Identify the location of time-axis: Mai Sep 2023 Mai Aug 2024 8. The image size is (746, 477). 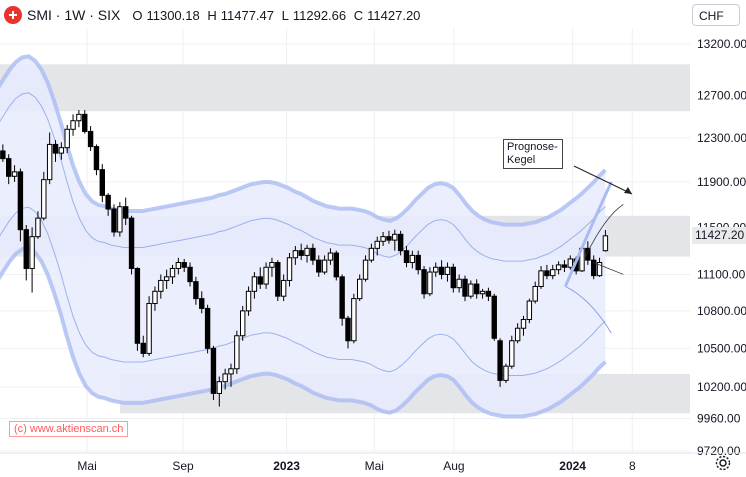
(373, 462).